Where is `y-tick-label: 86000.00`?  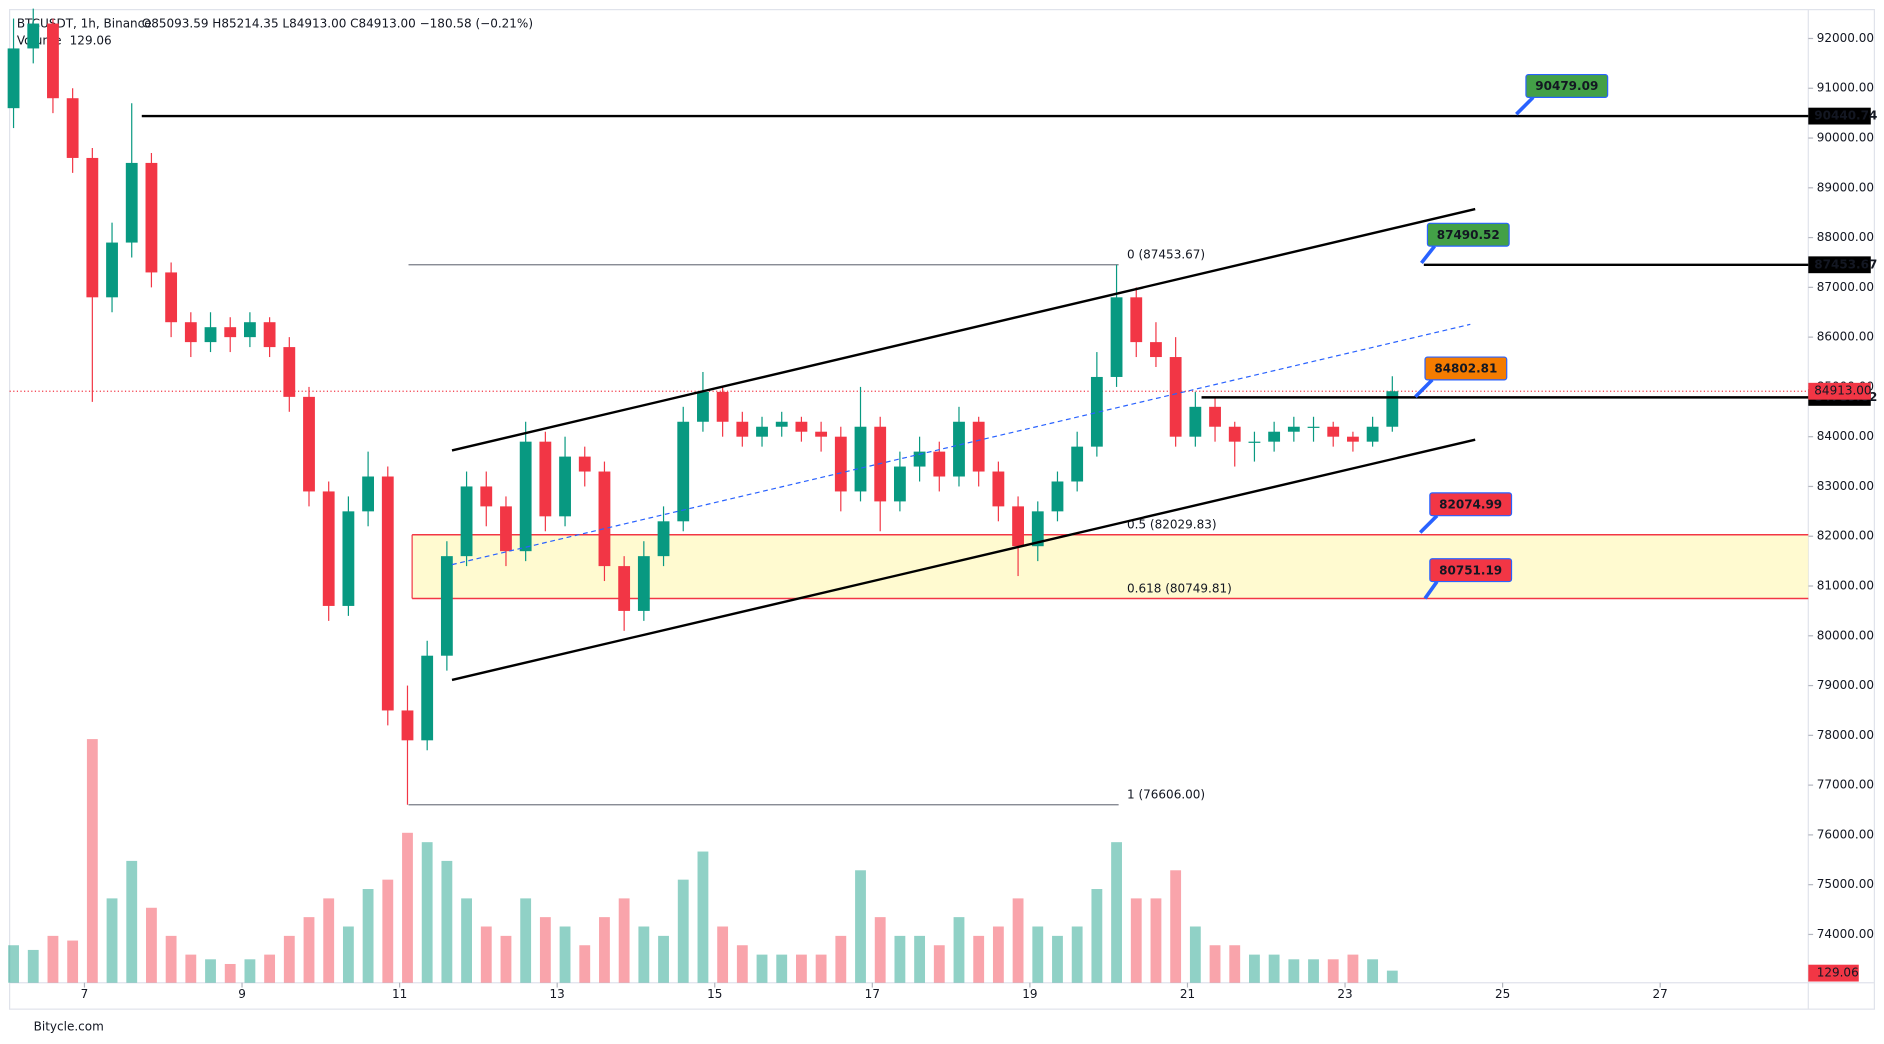
y-tick-label: 86000.00 is located at coordinates (1845, 337).